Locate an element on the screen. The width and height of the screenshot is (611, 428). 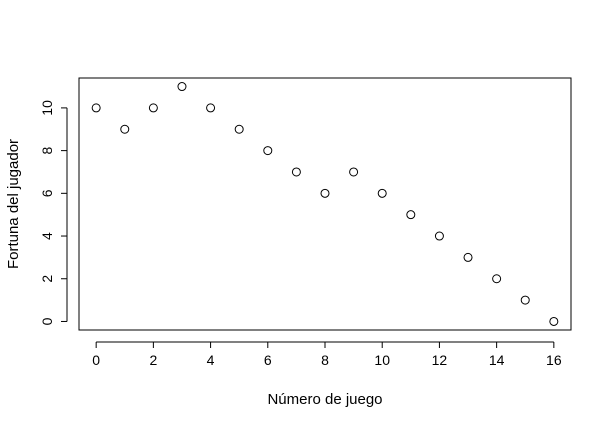
x-tick-label: 12 is located at coordinates (440, 360).